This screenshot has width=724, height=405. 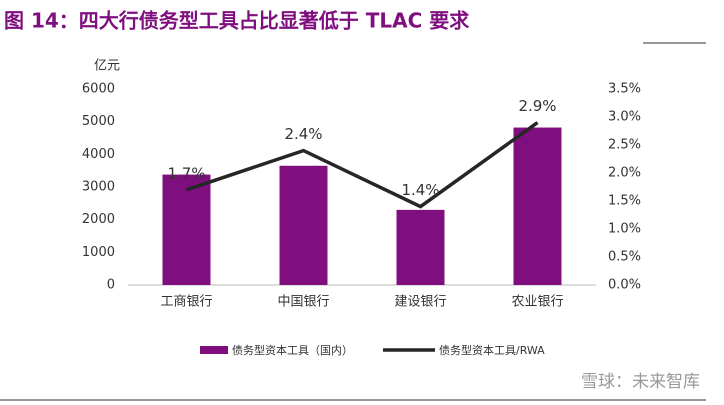 I want to click on x-tick-label: 建设银行, so click(x=420, y=302).